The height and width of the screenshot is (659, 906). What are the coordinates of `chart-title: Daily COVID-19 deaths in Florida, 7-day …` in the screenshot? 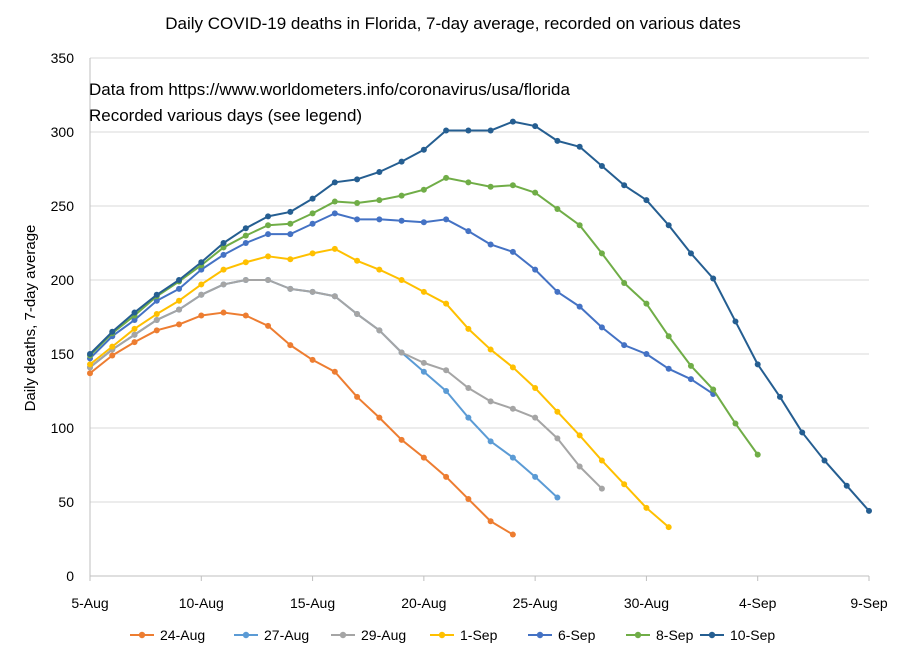 It's located at (452, 23).